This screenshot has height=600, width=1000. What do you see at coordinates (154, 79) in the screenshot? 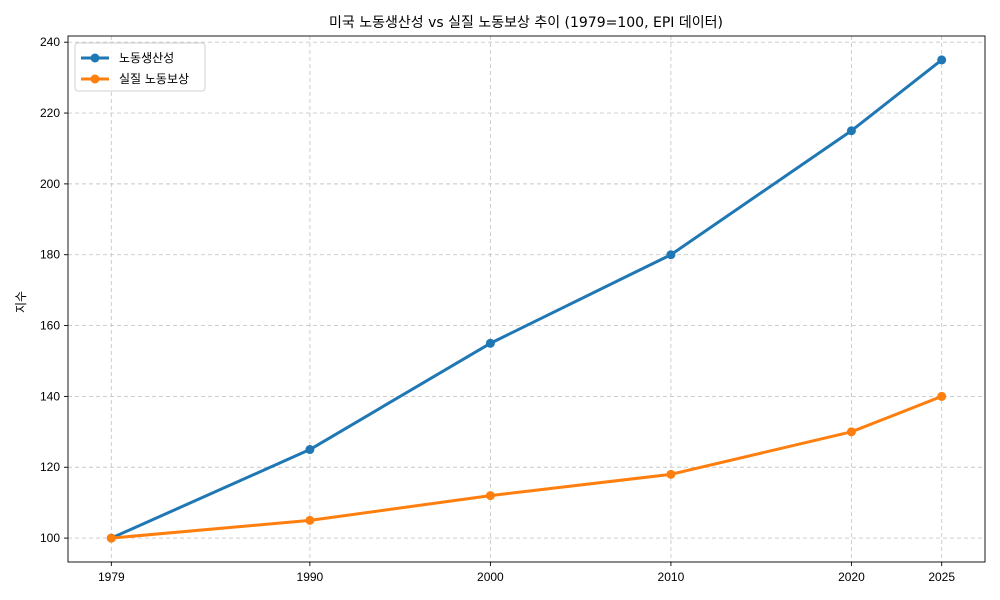
I see `legend-label: 실질 노동보상` at bounding box center [154, 79].